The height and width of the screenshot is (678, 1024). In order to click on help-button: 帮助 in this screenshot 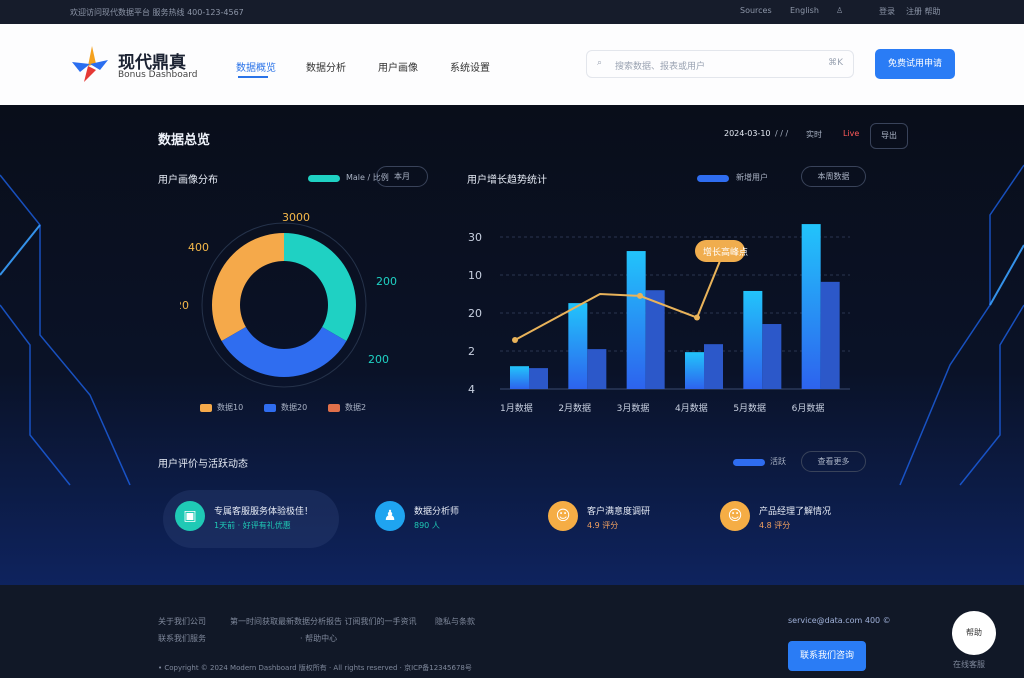, I will do `click(974, 633)`.